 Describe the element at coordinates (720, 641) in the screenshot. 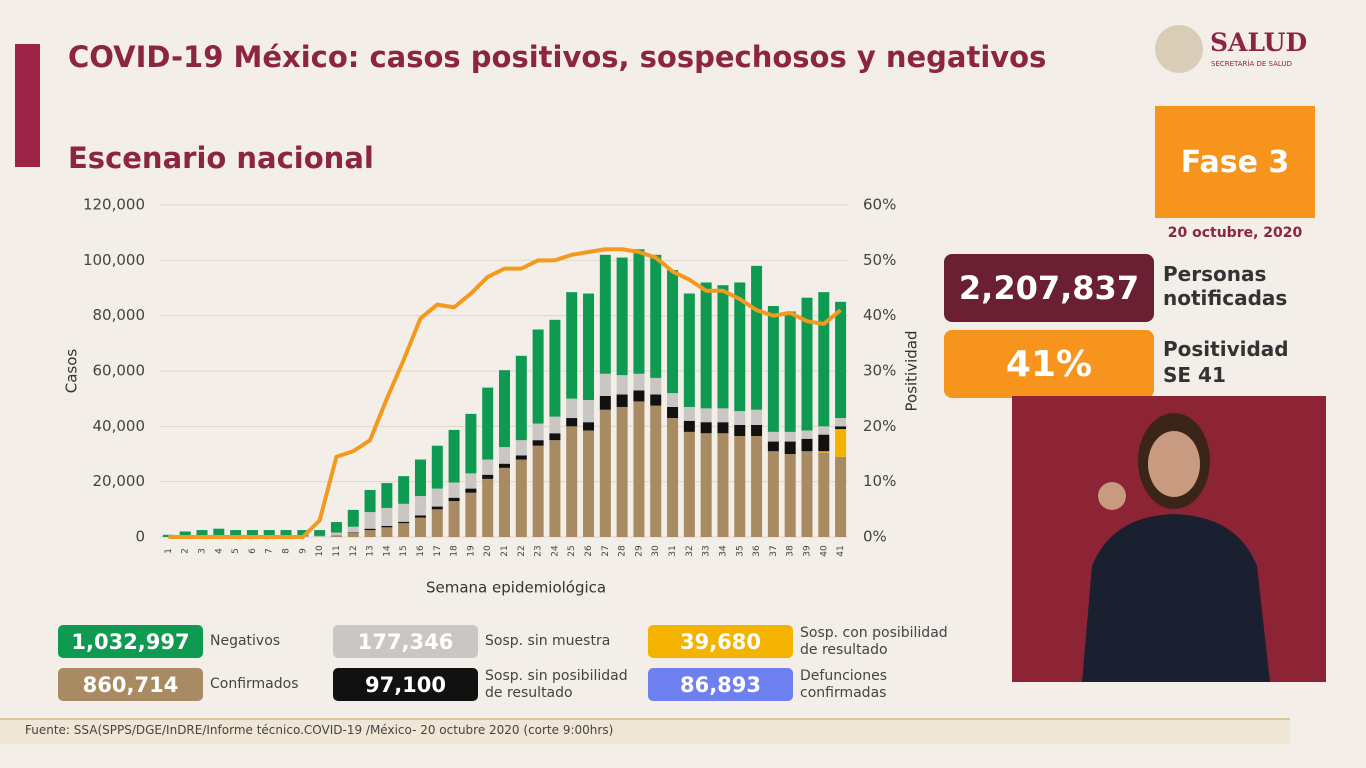

I see `legend-total: 39,680` at that location.